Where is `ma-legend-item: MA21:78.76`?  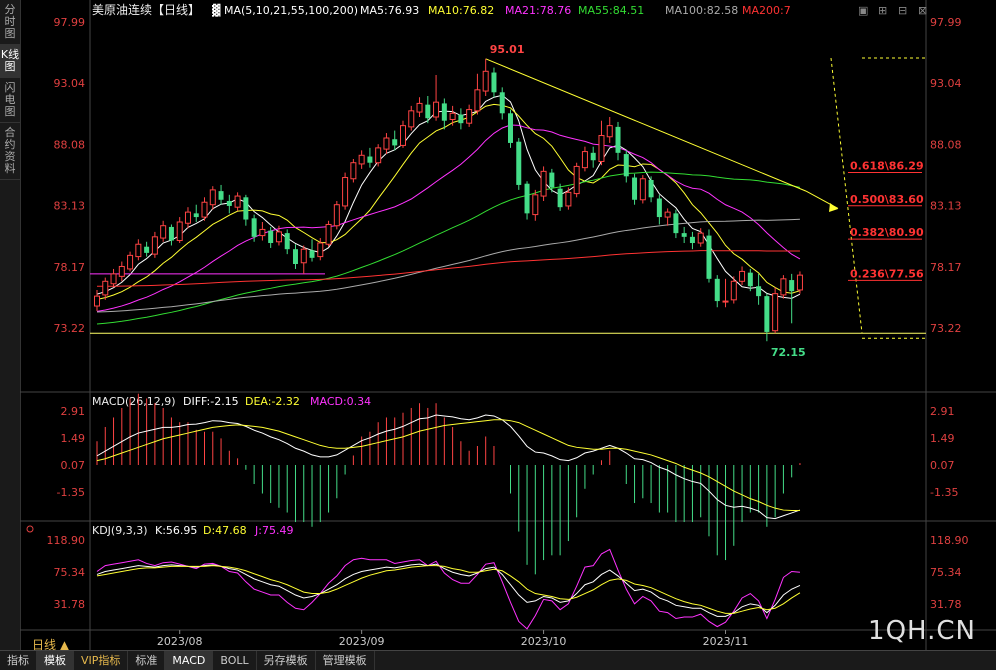 ma-legend-item: MA21:78.76 is located at coordinates (538, 10).